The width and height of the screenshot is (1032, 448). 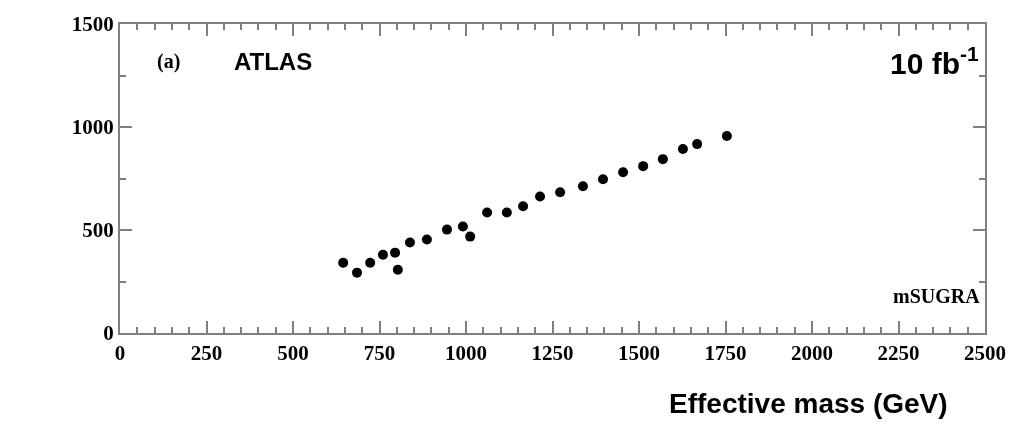 I want to click on x-tick-label: 1000, so click(x=466, y=353).